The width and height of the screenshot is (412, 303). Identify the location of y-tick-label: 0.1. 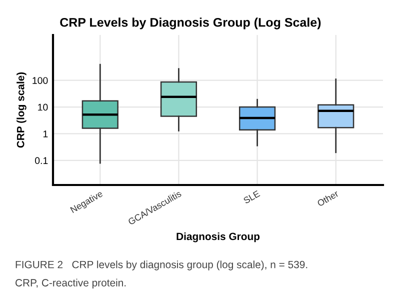
(41, 160).